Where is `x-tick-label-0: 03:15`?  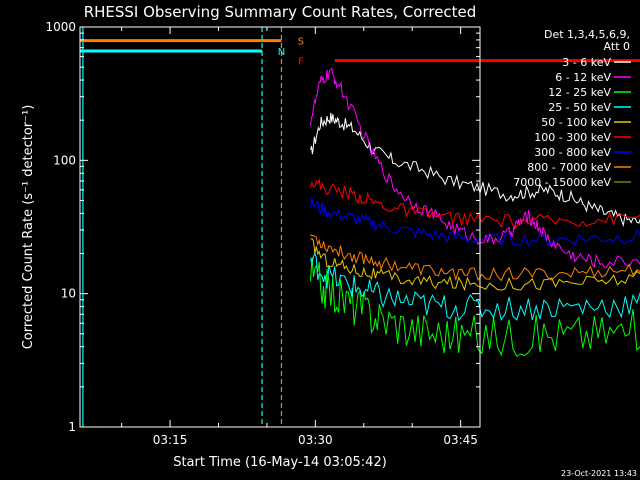 x-tick-label-0: 03:15 is located at coordinates (170, 440).